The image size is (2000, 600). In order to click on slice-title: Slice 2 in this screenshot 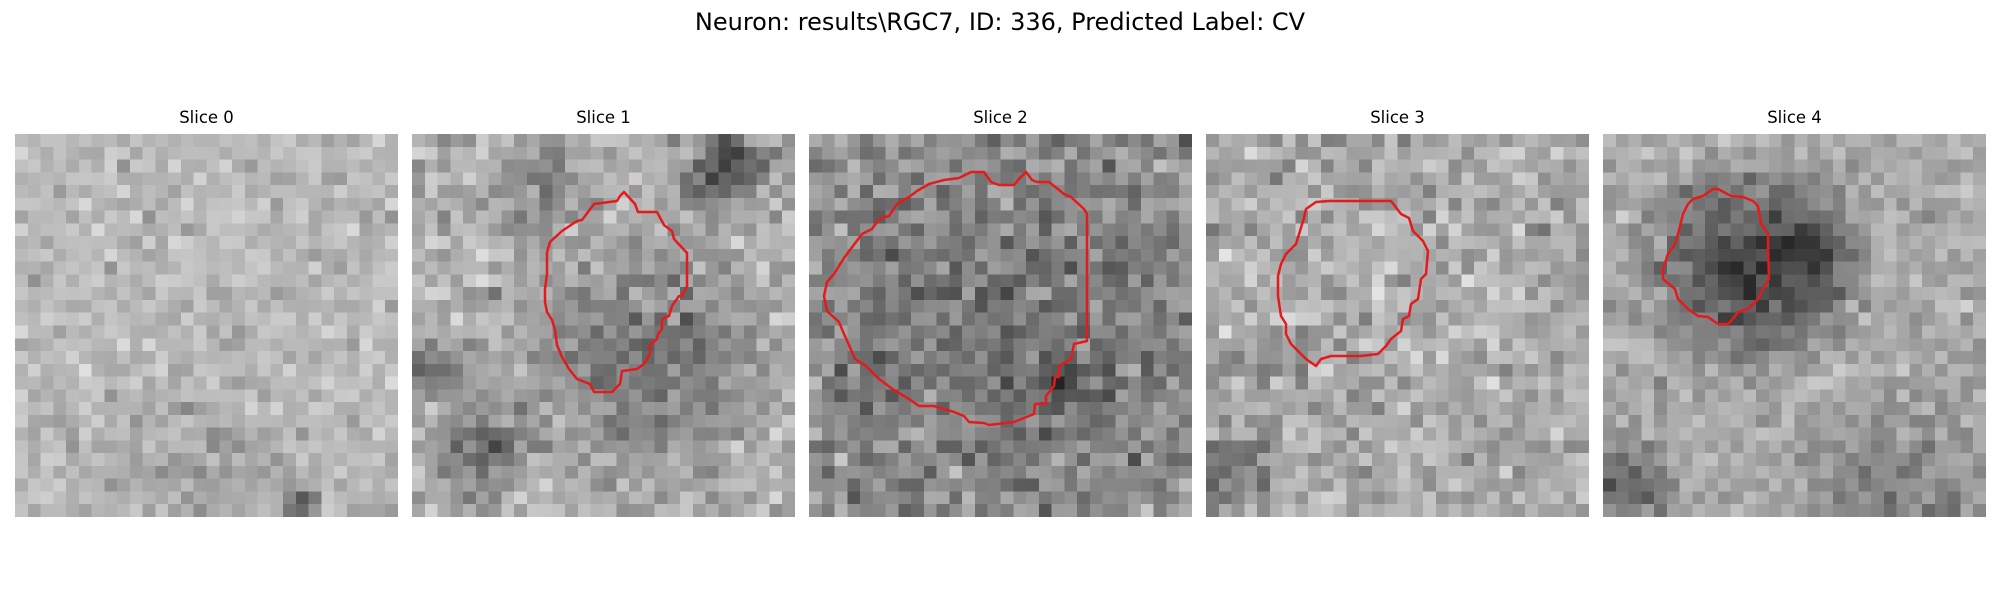, I will do `click(1000, 117)`.